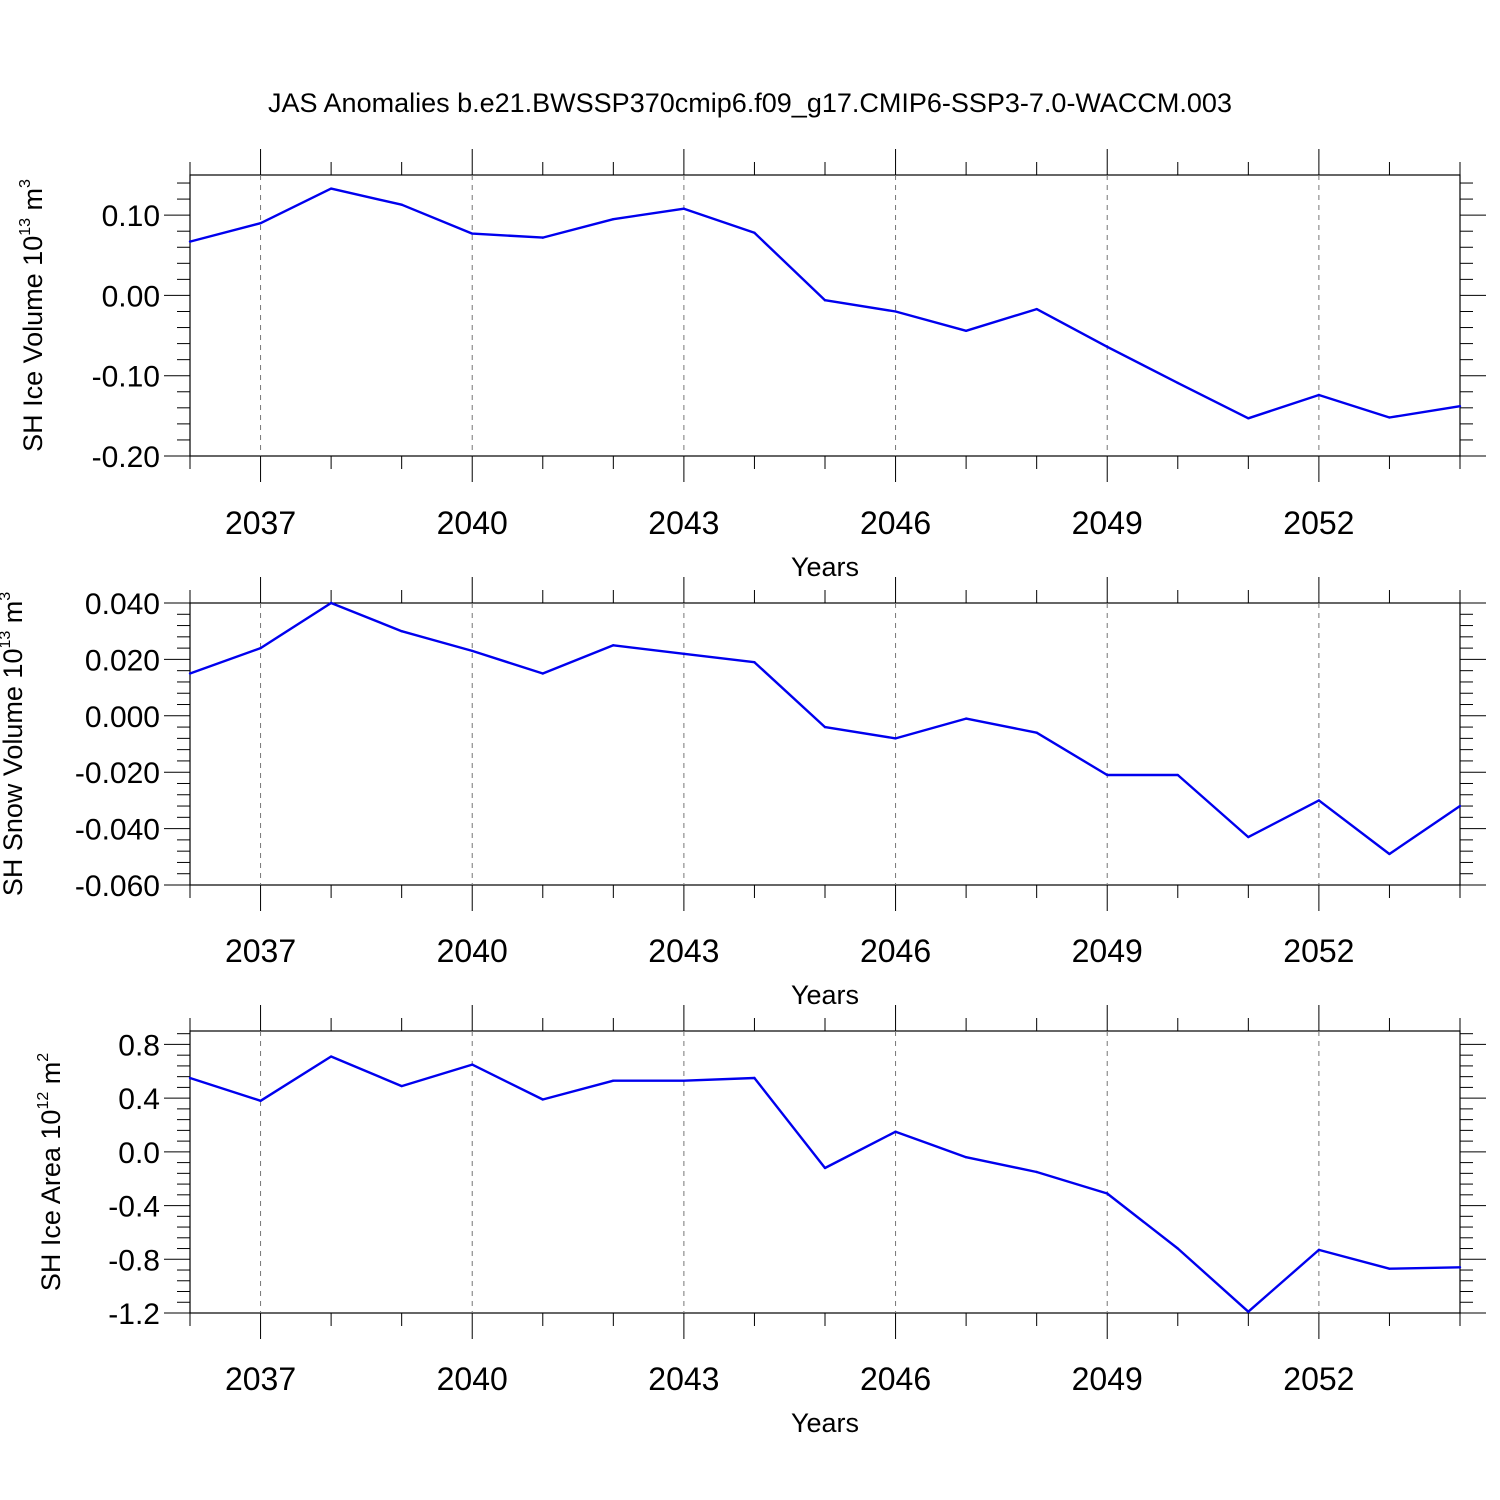 Image resolution: width=1500 pixels, height=1500 pixels. Describe the element at coordinates (122, 717) in the screenshot. I see `y-tick-label: 0.000` at that location.